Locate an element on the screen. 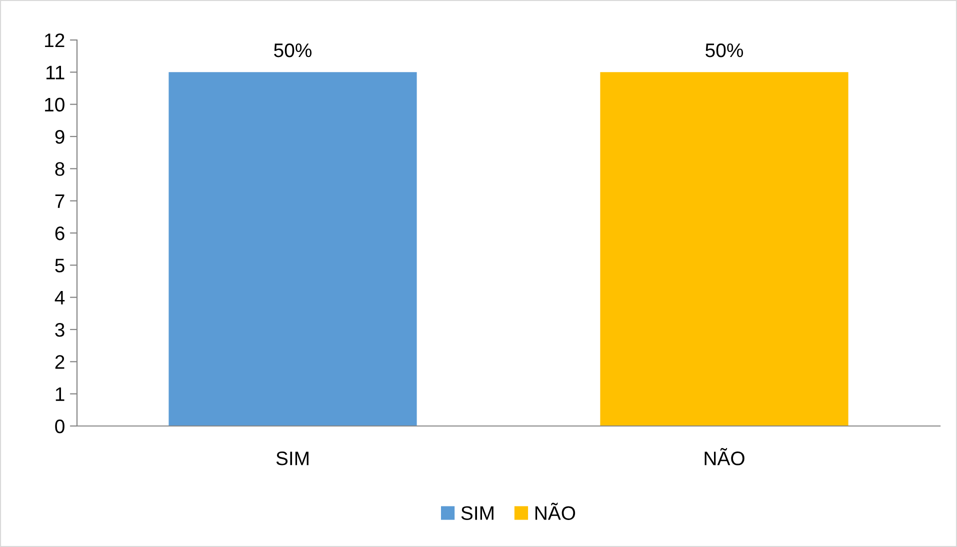 The image size is (957, 547). y-tick-label: 2 is located at coordinates (59, 362).